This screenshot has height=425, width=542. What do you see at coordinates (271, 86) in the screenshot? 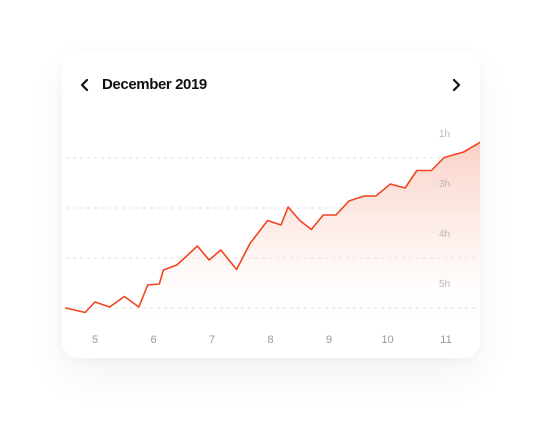
I see `chart-header: December 2019` at bounding box center [271, 86].